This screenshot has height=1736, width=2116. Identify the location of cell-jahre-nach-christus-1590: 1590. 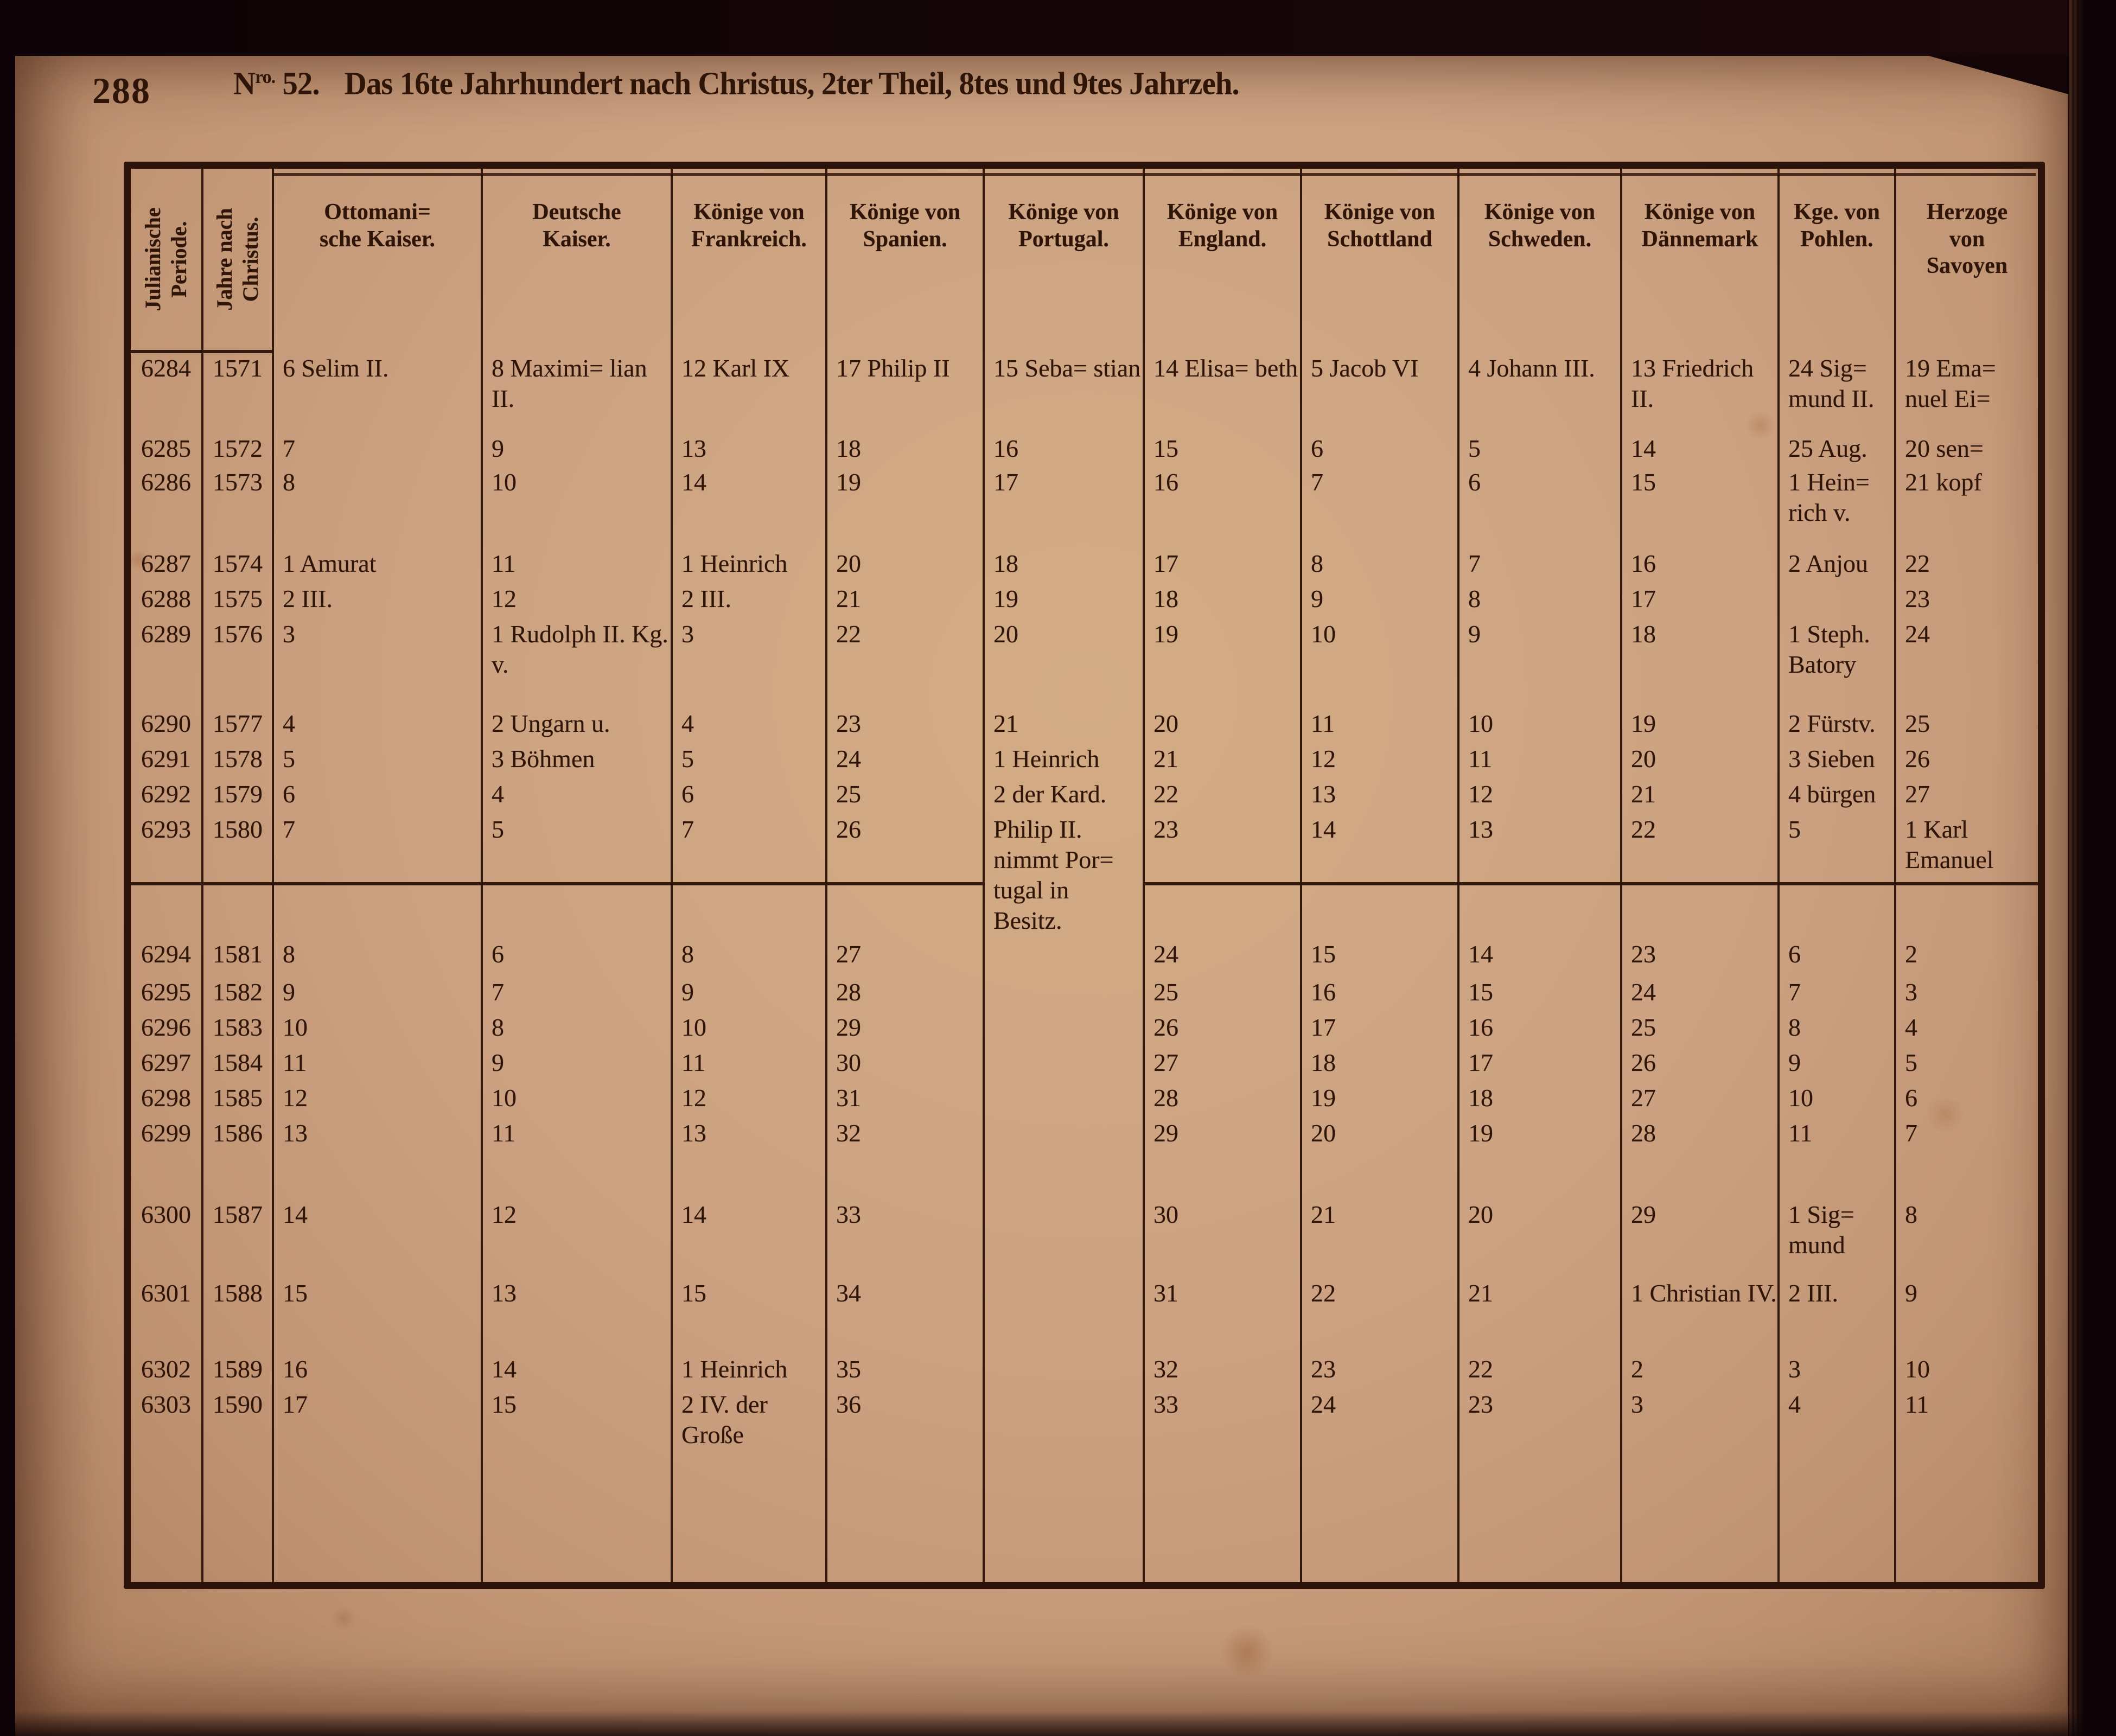
(237, 1420).